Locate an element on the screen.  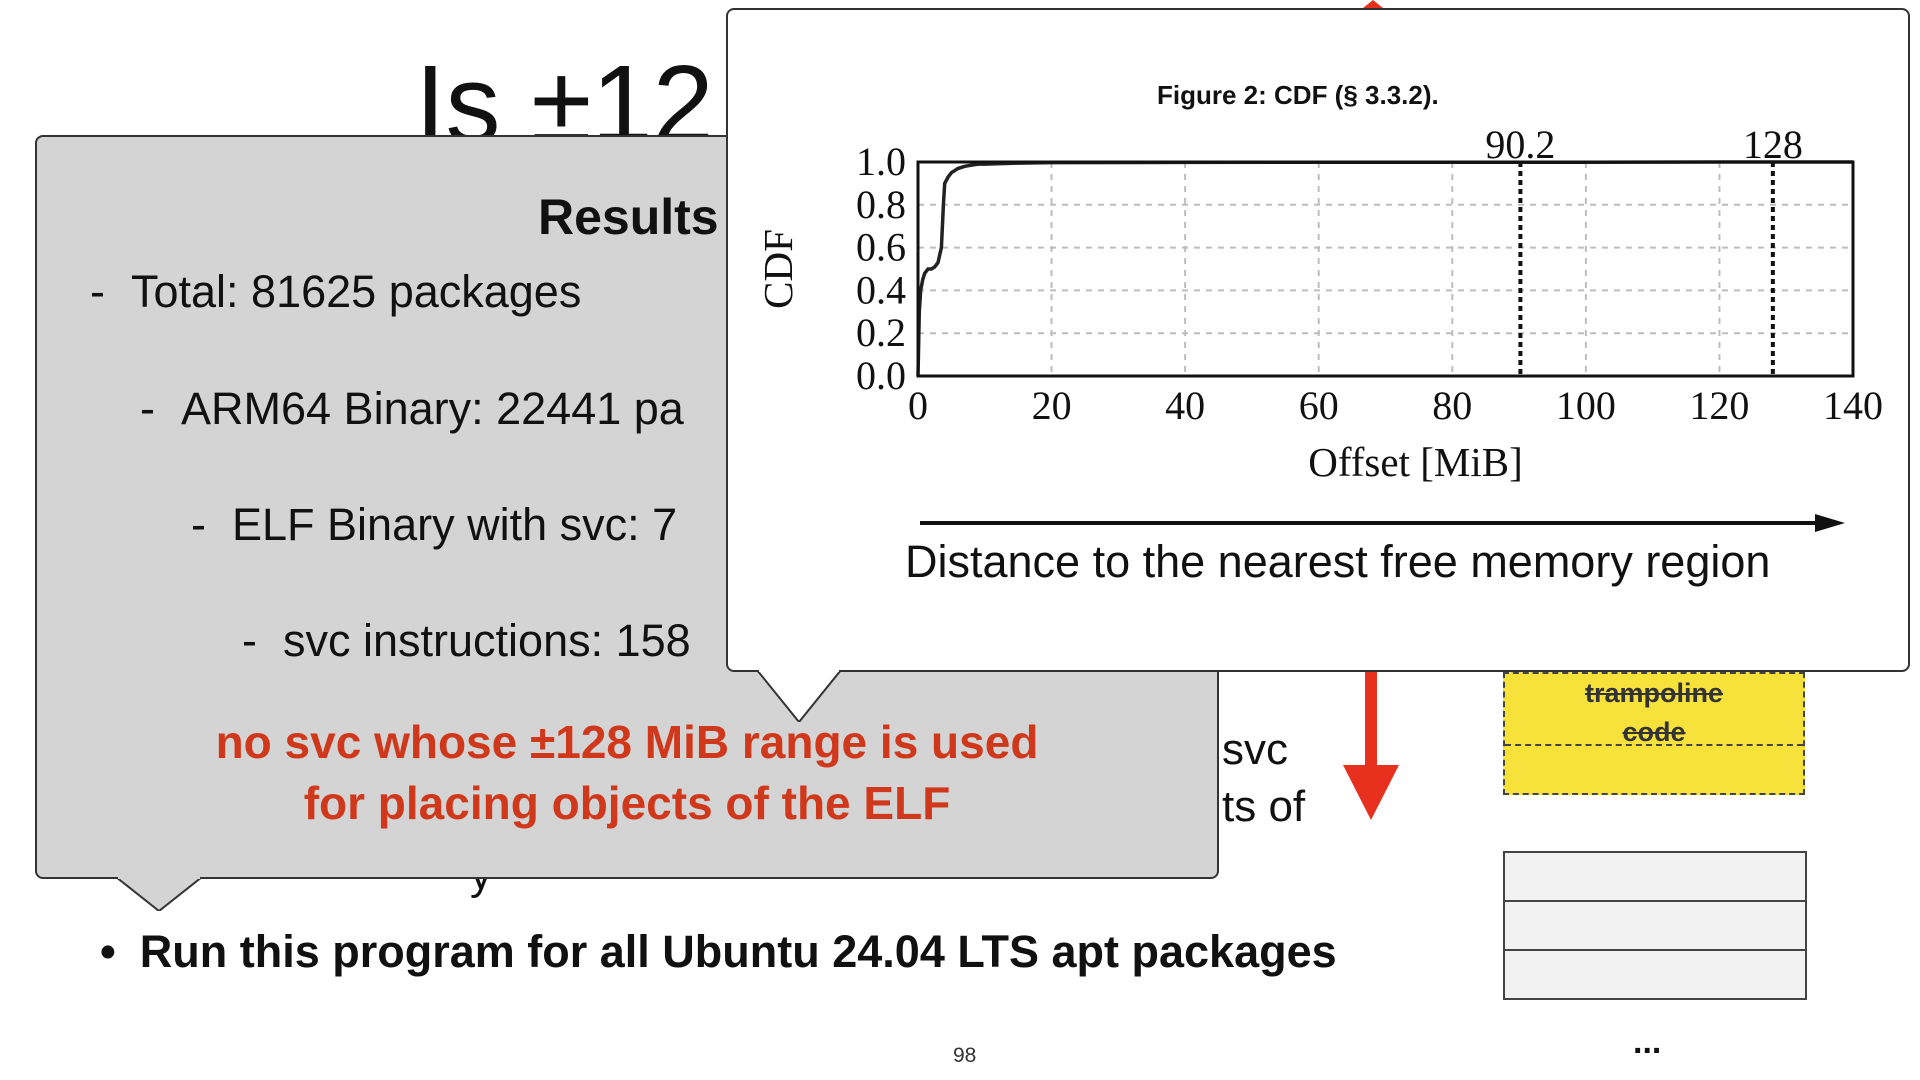
y-tick-label: 1.0 is located at coordinates (881, 161).